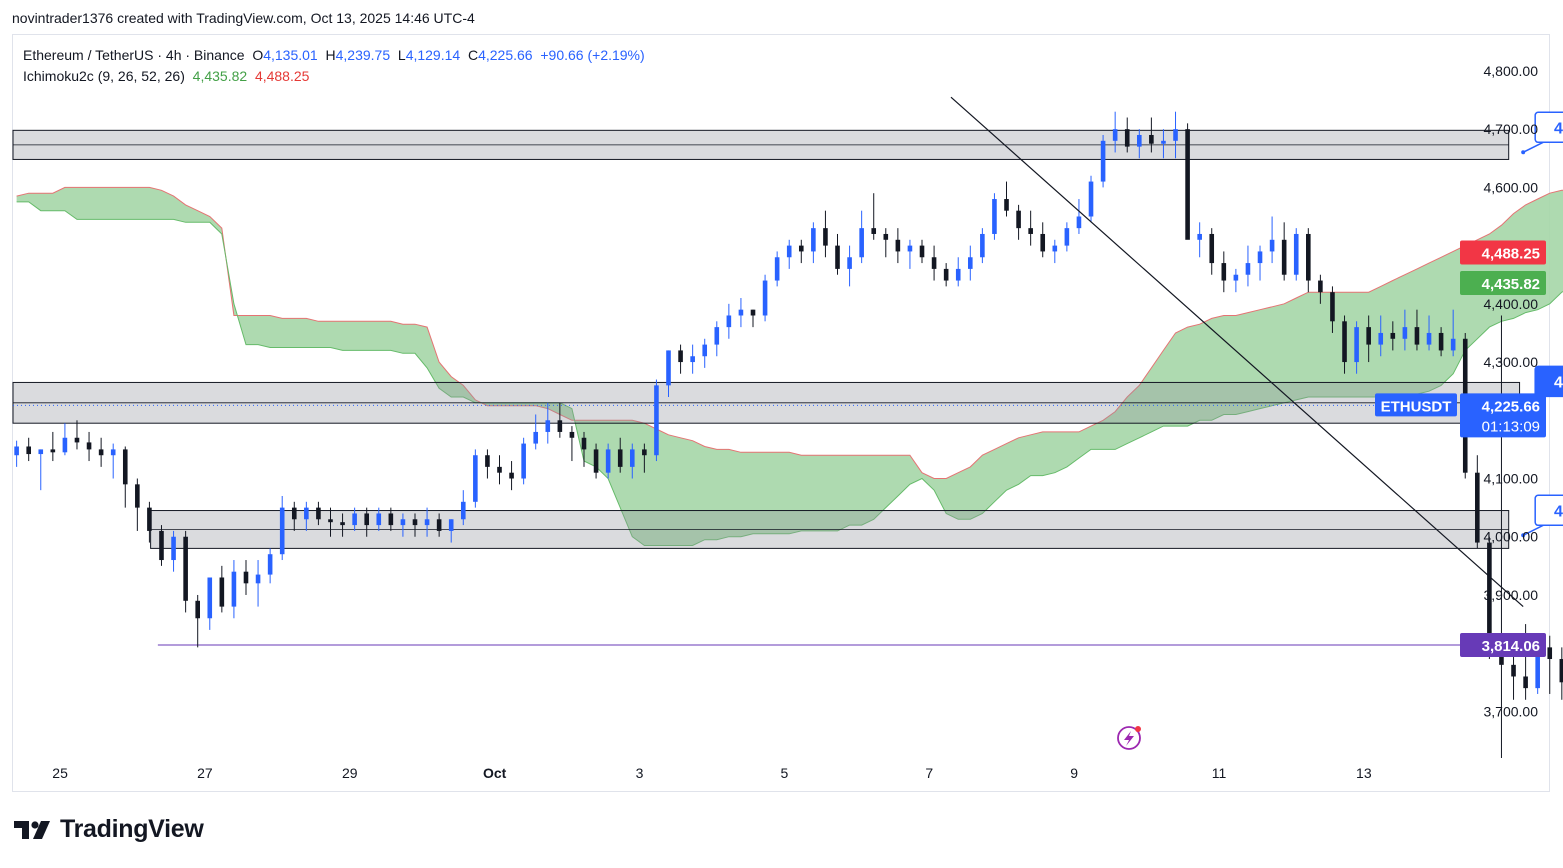 The height and width of the screenshot is (868, 1563). What do you see at coordinates (282, 76) in the screenshot?
I see `indicator-value-2: 4,488.25` at bounding box center [282, 76].